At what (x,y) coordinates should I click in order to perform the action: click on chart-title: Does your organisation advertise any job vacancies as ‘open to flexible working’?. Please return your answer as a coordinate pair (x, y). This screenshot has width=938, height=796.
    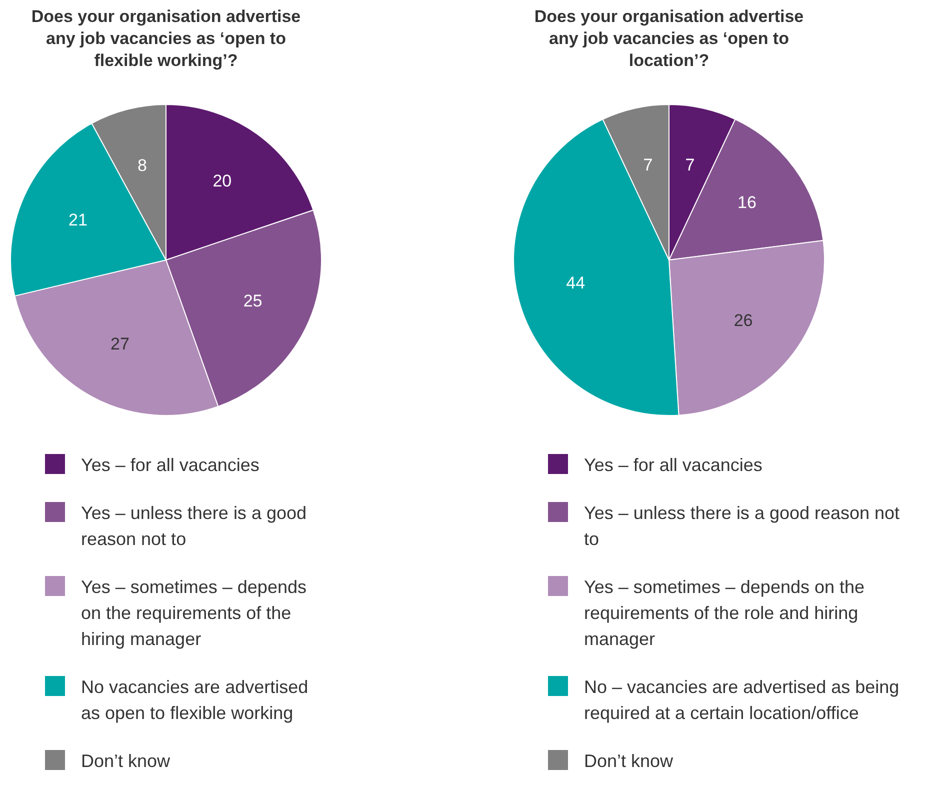
    Looking at the image, I should click on (166, 39).